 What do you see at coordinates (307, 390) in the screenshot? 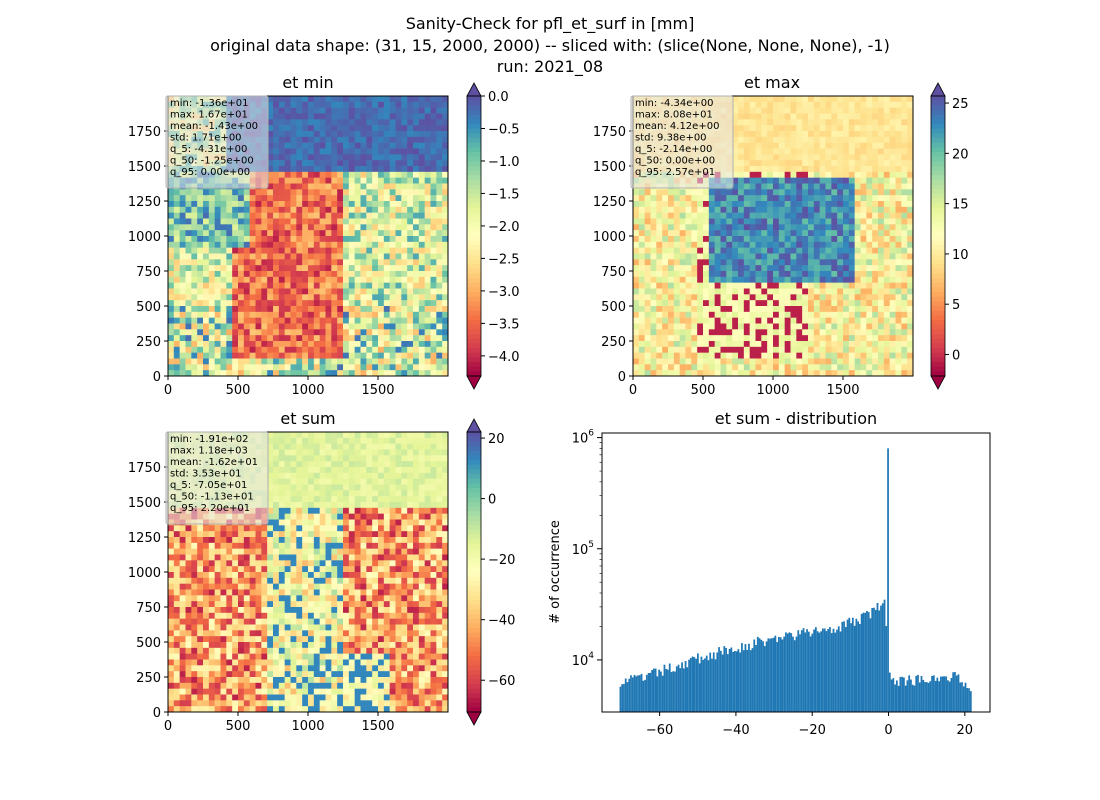
I see `x-tick-label: 1000` at bounding box center [307, 390].